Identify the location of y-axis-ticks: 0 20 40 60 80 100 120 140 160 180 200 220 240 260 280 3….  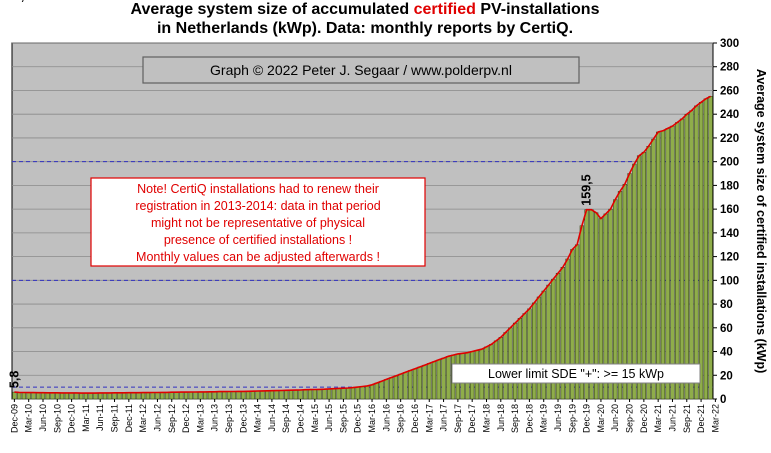
(726, 222).